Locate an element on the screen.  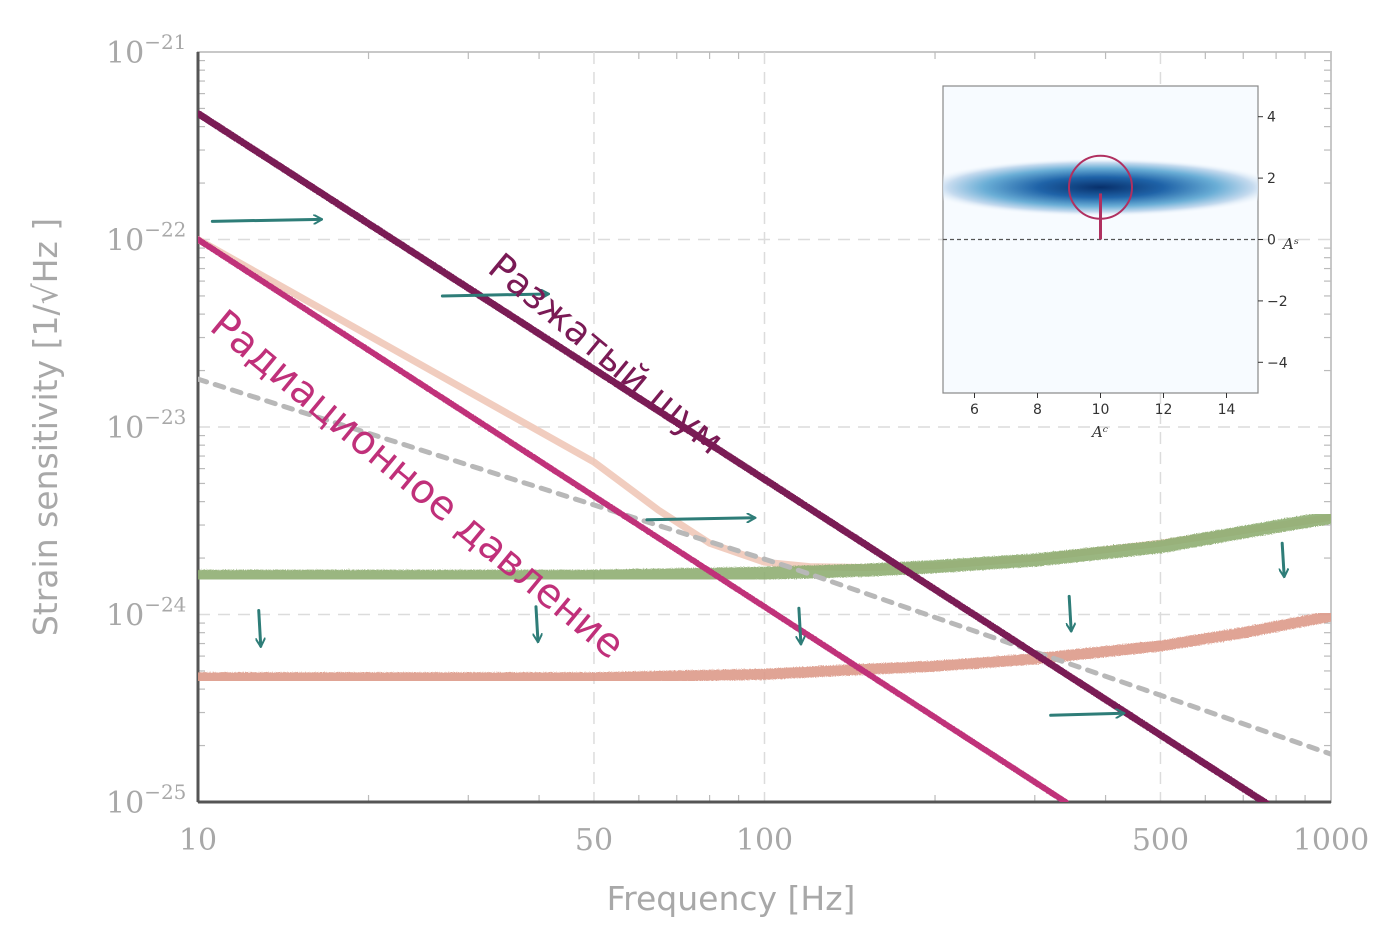
x-tick-label: 500 is located at coordinates (1160, 840).